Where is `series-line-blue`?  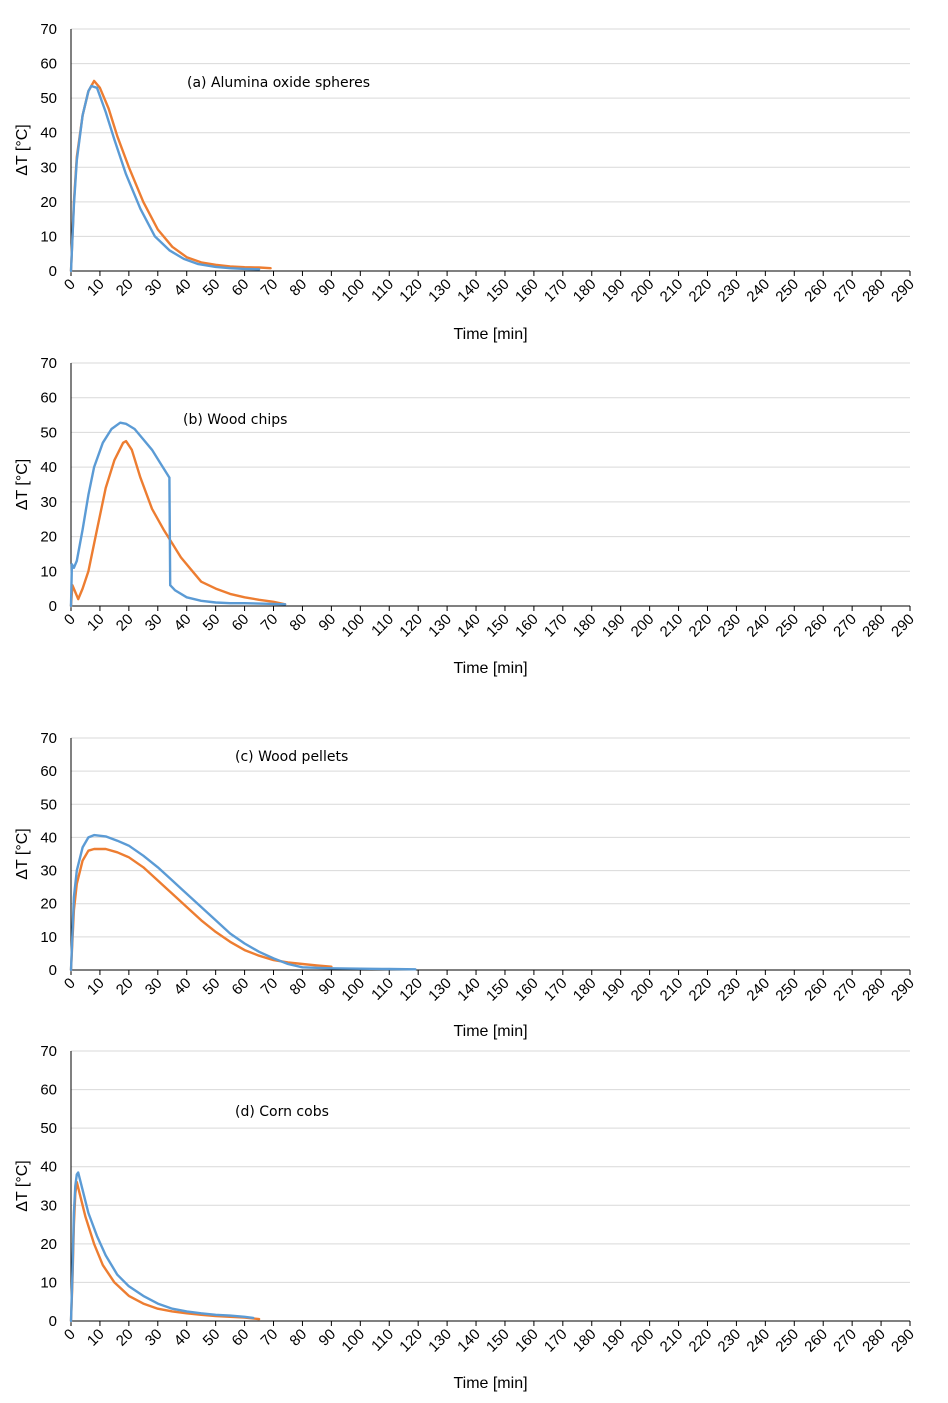 series-line-blue is located at coordinates (162, 1247).